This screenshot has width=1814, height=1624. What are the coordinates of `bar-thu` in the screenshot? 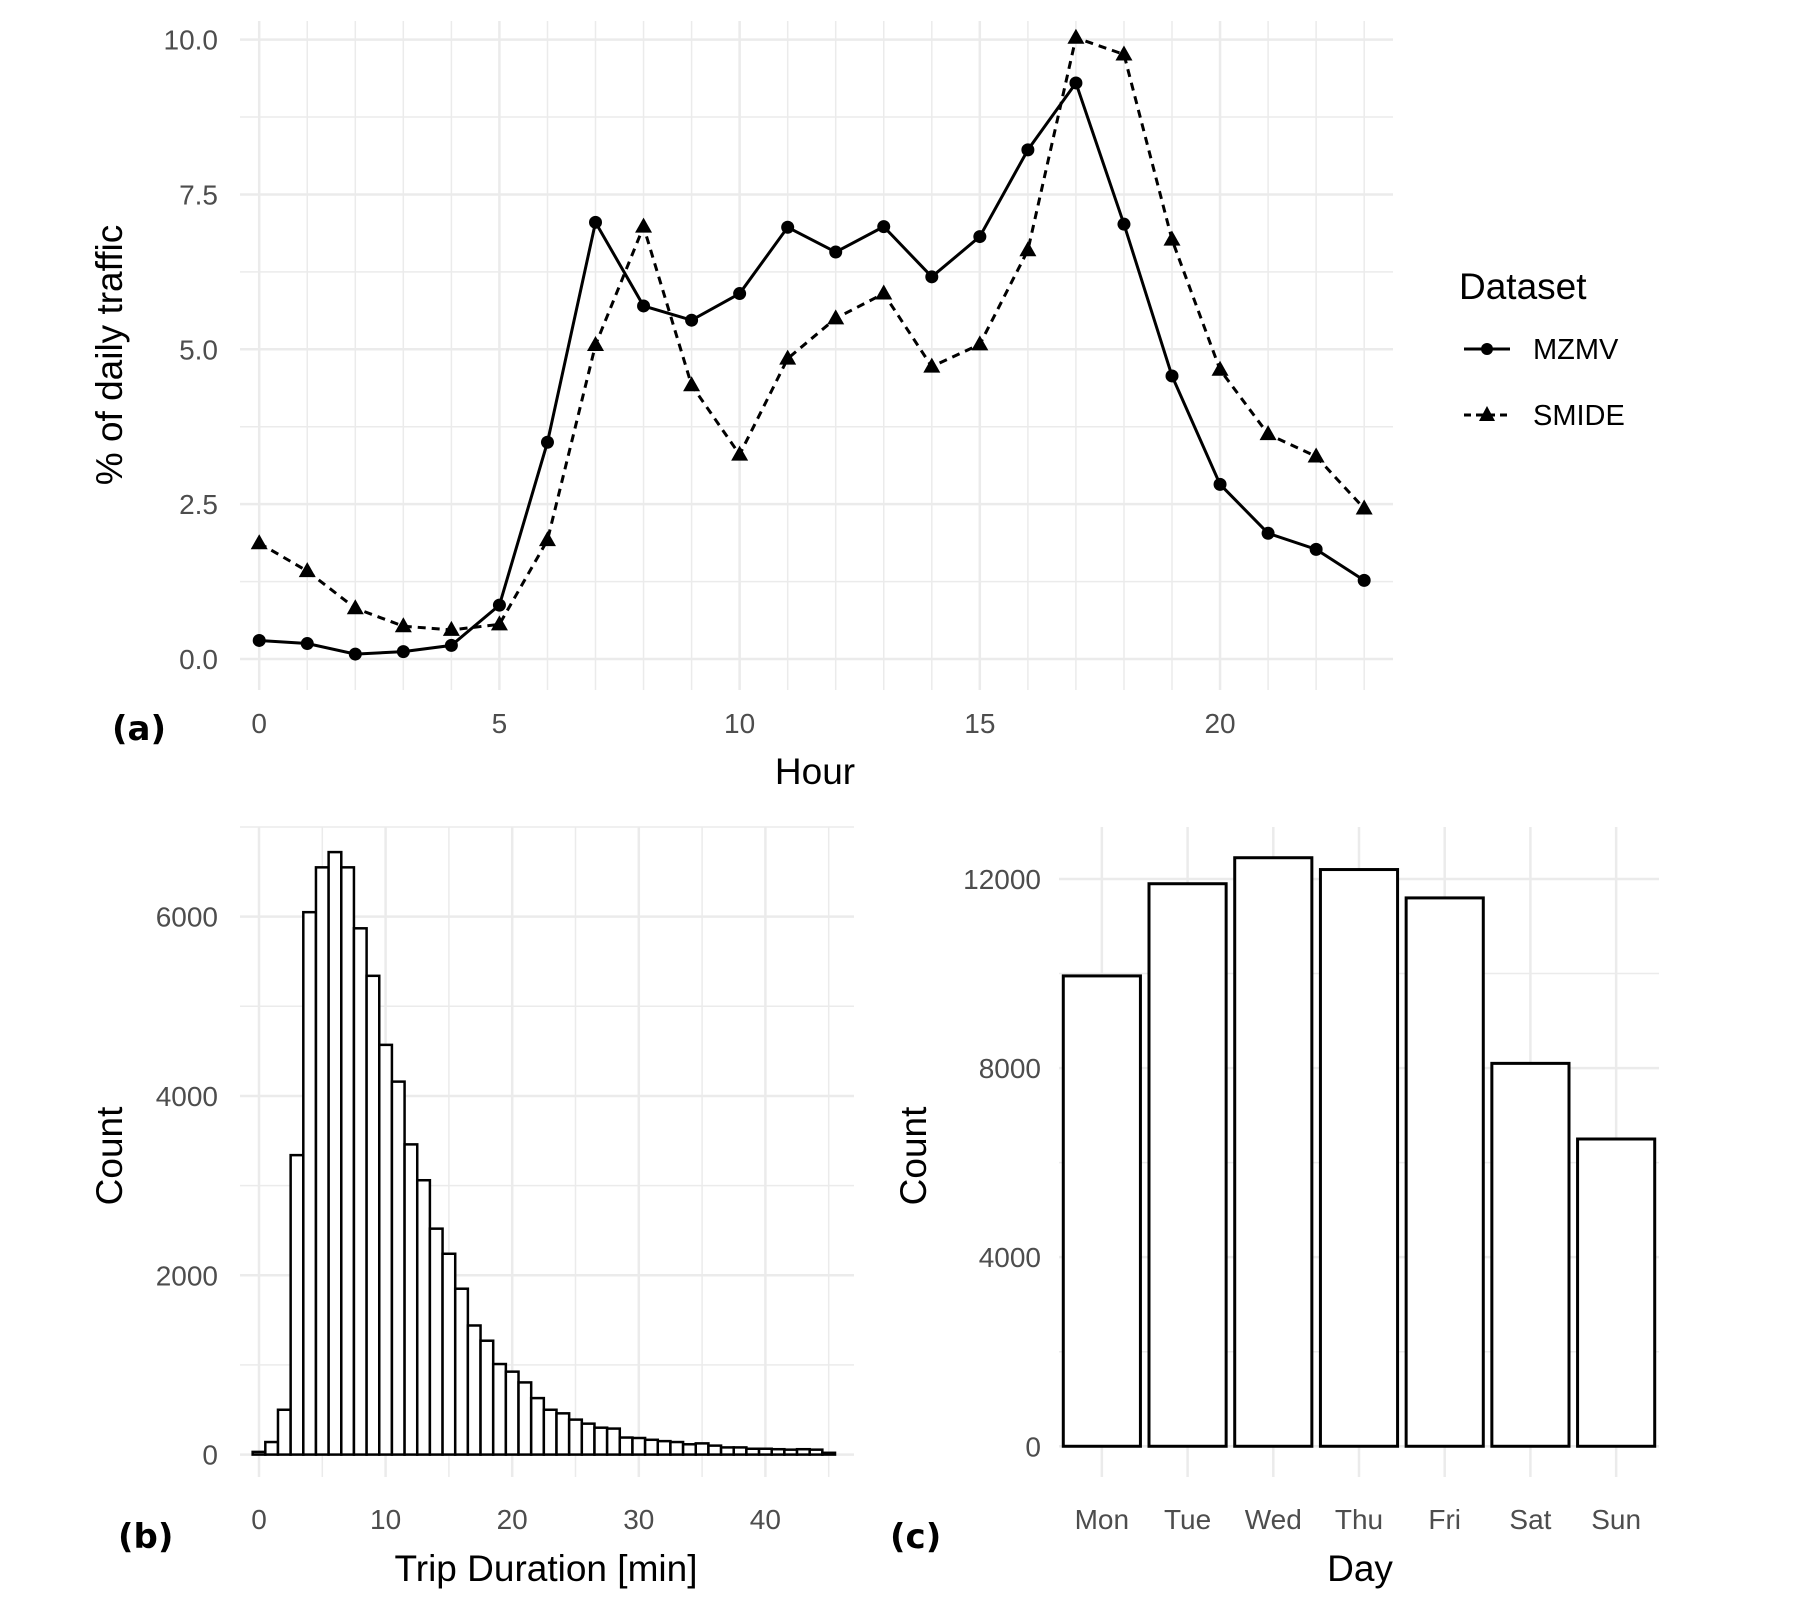 It's located at (1359, 1158).